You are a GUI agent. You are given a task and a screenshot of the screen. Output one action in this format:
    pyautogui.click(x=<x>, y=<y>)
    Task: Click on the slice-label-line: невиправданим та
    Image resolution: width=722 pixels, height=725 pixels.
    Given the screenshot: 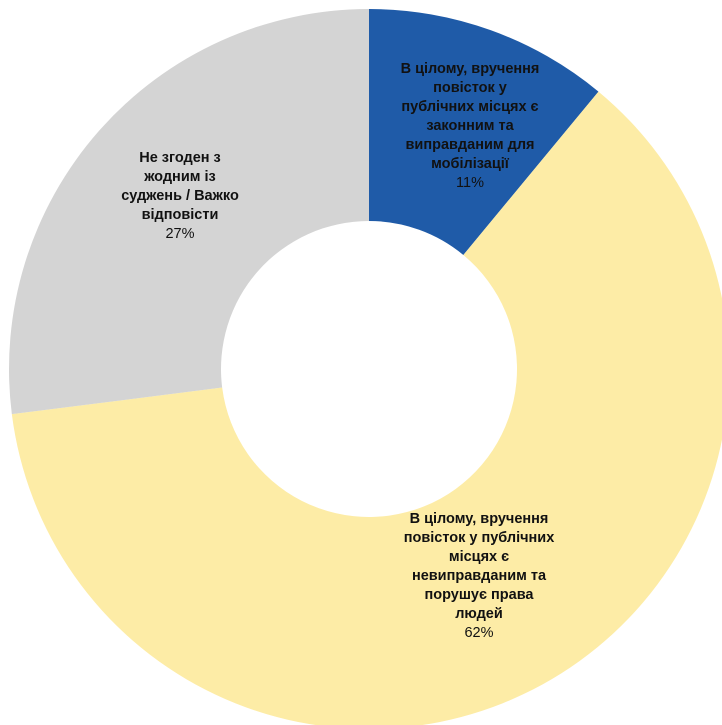 What is the action you would take?
    pyautogui.click(x=479, y=576)
    